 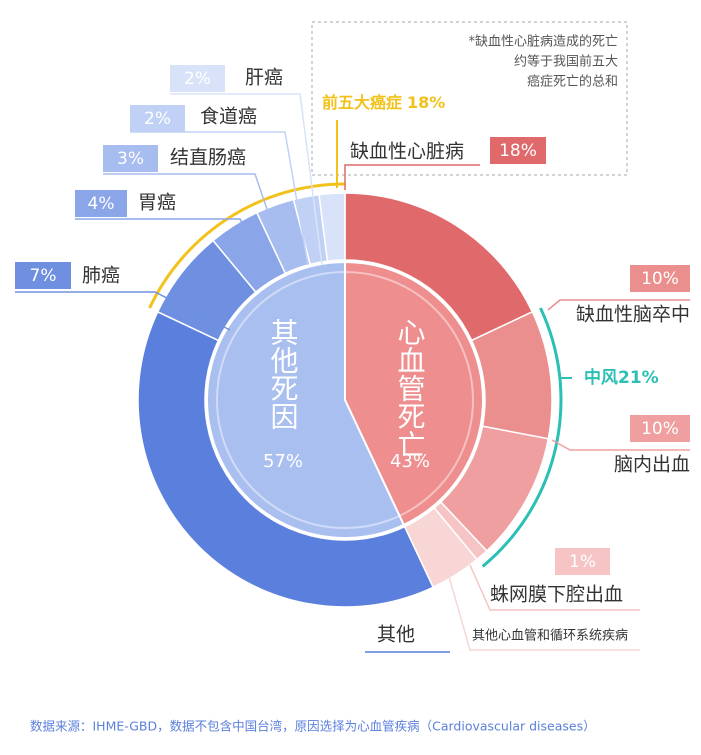 What do you see at coordinates (469, 98) in the screenshot?
I see `annotation-box` at bounding box center [469, 98].